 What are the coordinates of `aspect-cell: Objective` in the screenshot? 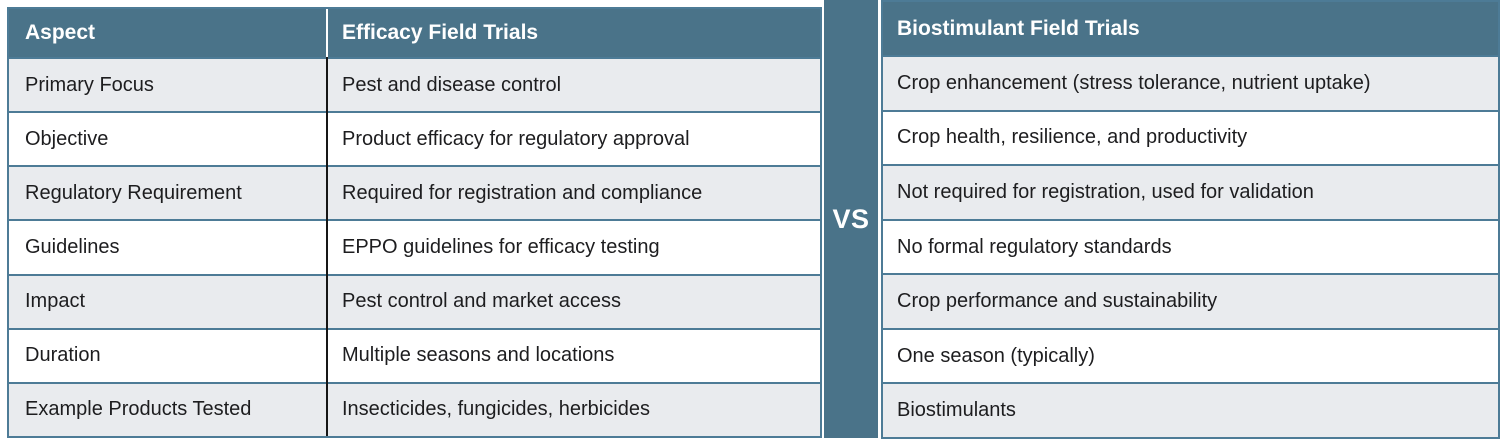 It's located at (67, 138).